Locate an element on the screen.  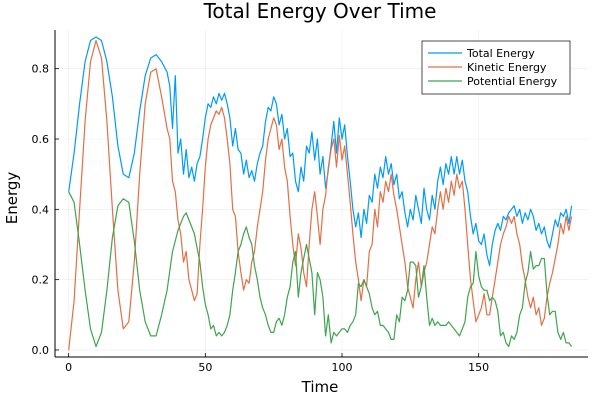
x-axis-title: Time is located at coordinates (320, 387).